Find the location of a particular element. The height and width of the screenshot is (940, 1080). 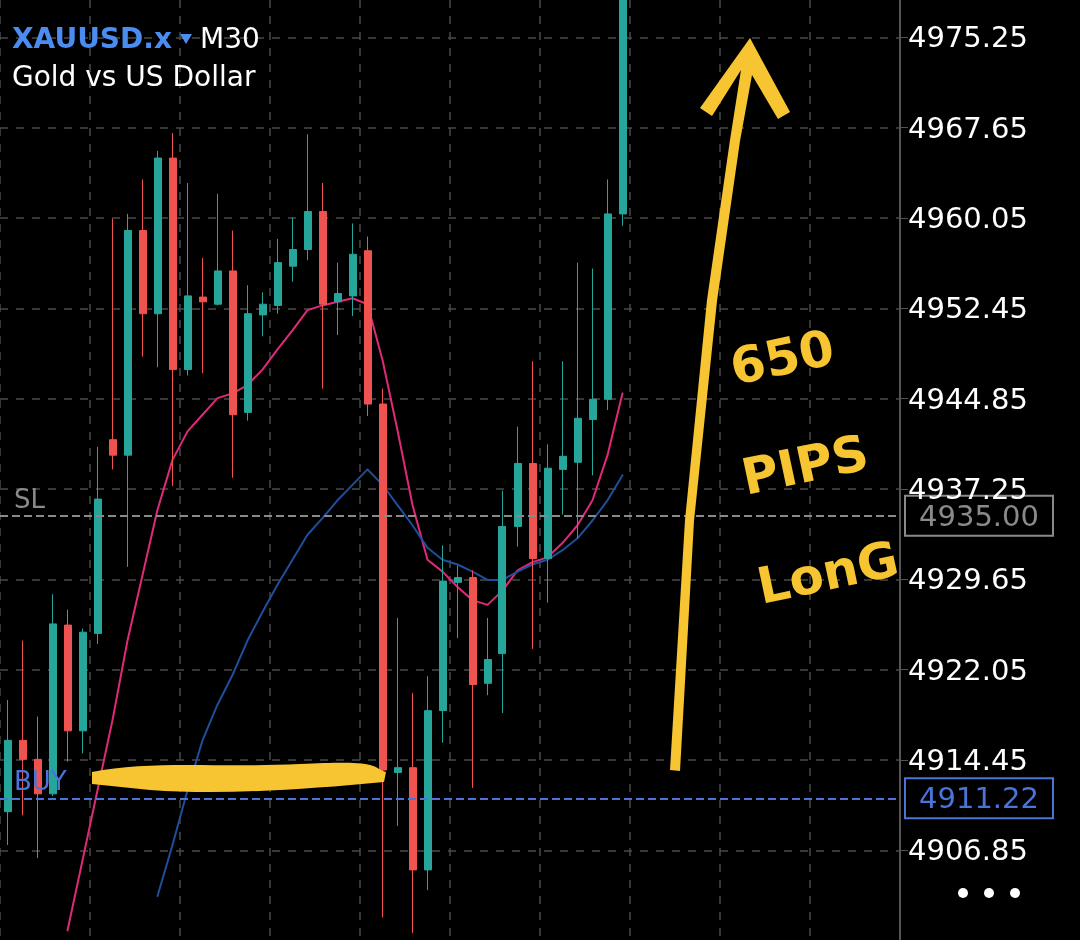

y-tick-label: 4922.05 is located at coordinates (968, 669).